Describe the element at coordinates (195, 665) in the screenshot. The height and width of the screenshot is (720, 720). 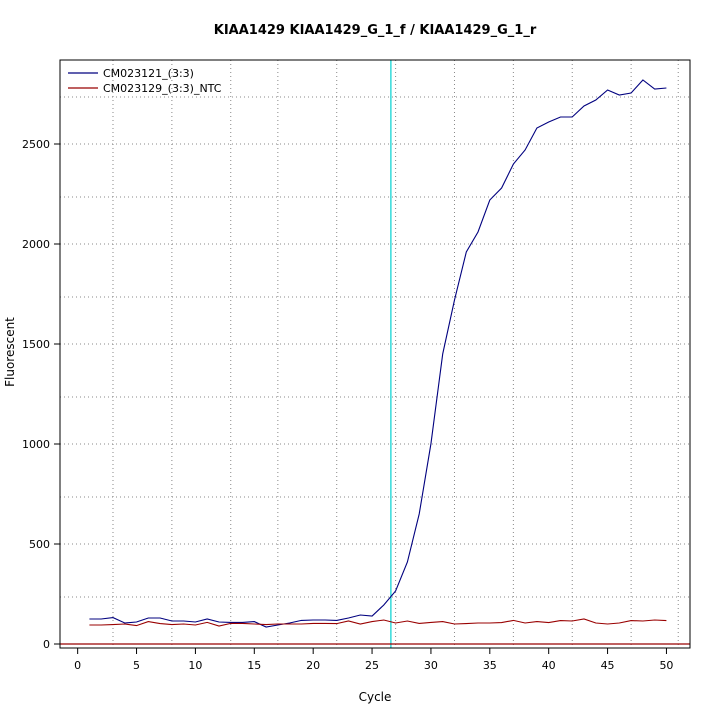
I see `x-tick-label: 10` at that location.